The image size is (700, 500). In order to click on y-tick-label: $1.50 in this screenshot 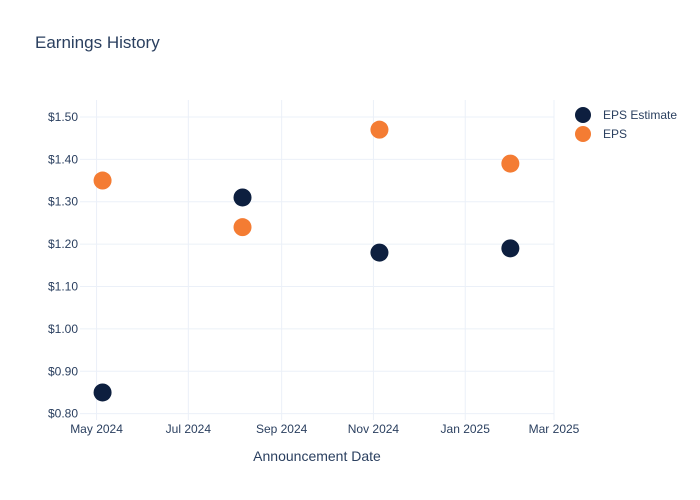, I will do `click(63, 117)`.